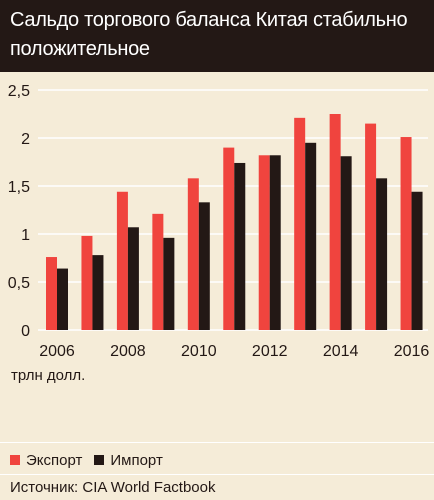 This screenshot has height=500, width=434. What do you see at coordinates (204, 266) in the screenshot?
I see `bar-import-2010` at bounding box center [204, 266].